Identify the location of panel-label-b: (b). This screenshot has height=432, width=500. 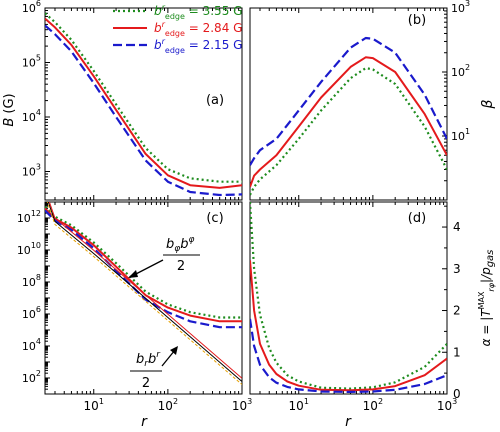
(417, 20).